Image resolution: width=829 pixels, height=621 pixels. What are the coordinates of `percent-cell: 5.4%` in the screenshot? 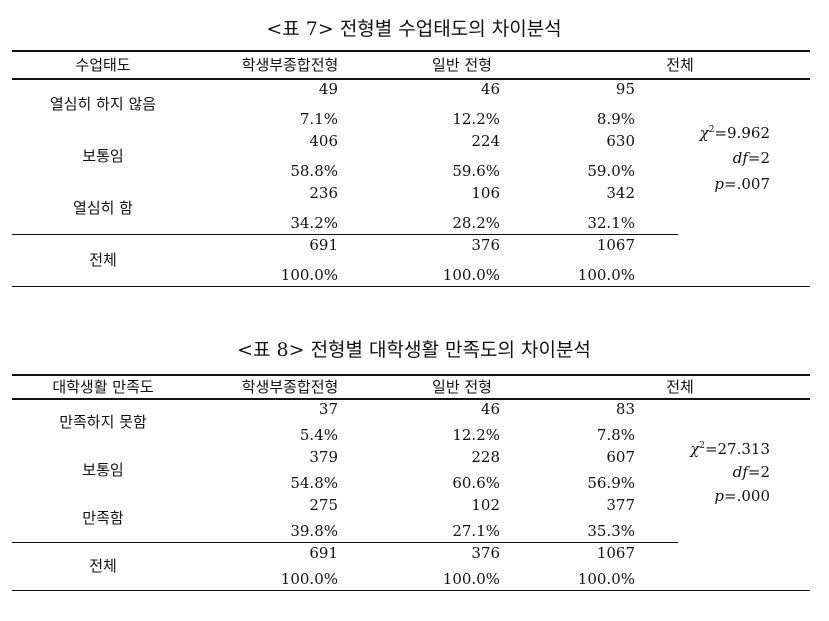 It's located at (318, 435).